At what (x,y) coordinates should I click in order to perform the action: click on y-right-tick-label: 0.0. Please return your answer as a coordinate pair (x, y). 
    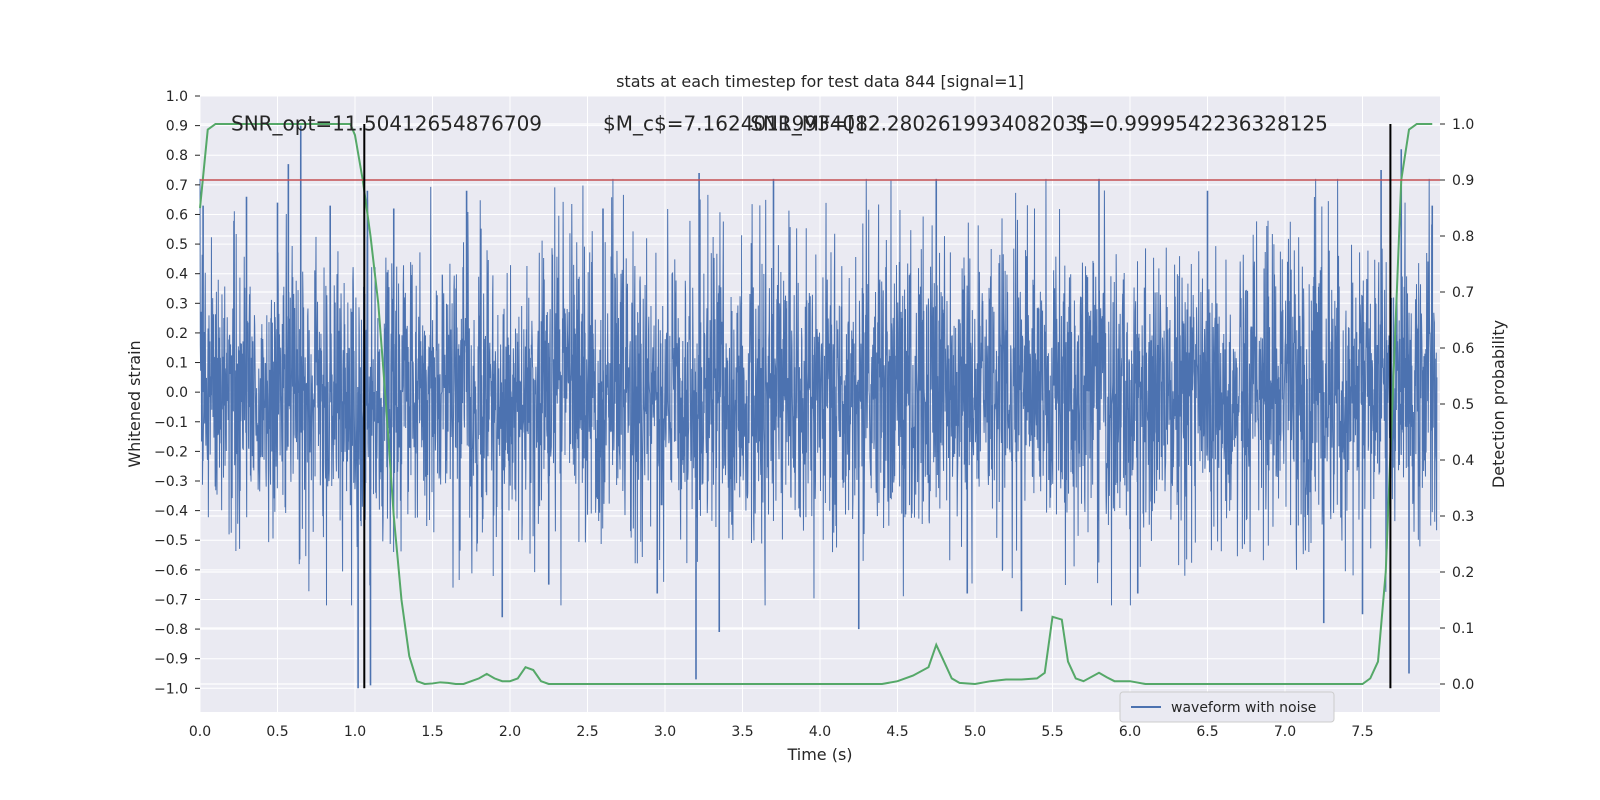
    Looking at the image, I should click on (1463, 685).